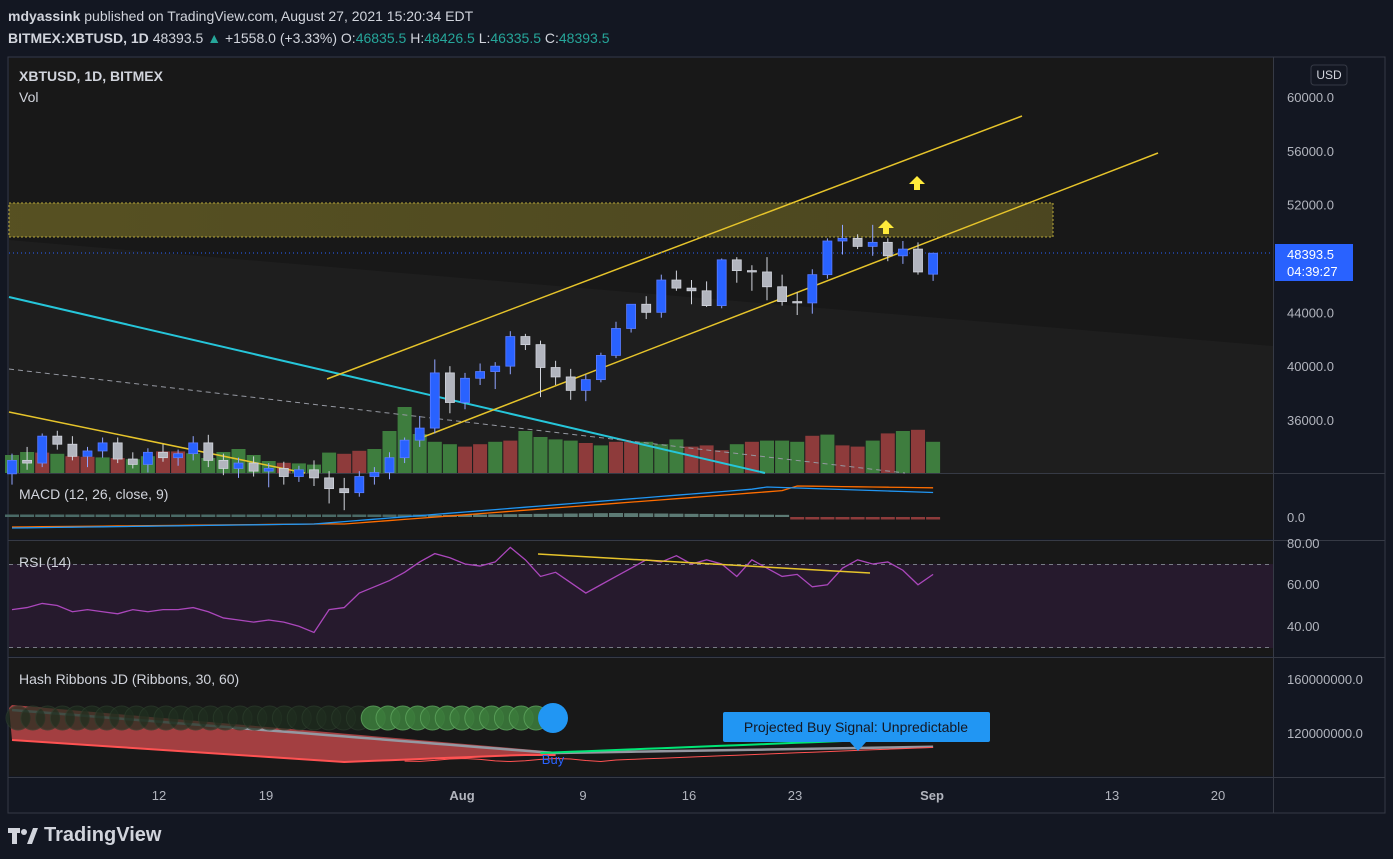  I want to click on cyan-trendline, so click(387, 385).